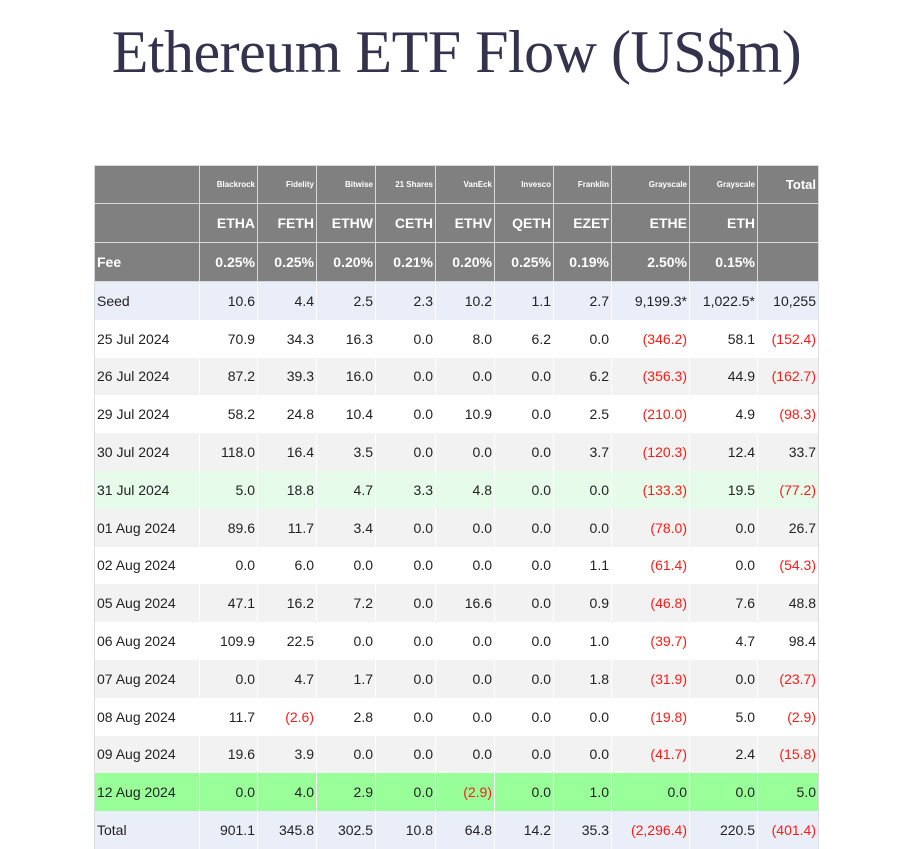 The height and width of the screenshot is (849, 920). What do you see at coordinates (304, 678) in the screenshot?
I see `flow-cell: 4.7` at bounding box center [304, 678].